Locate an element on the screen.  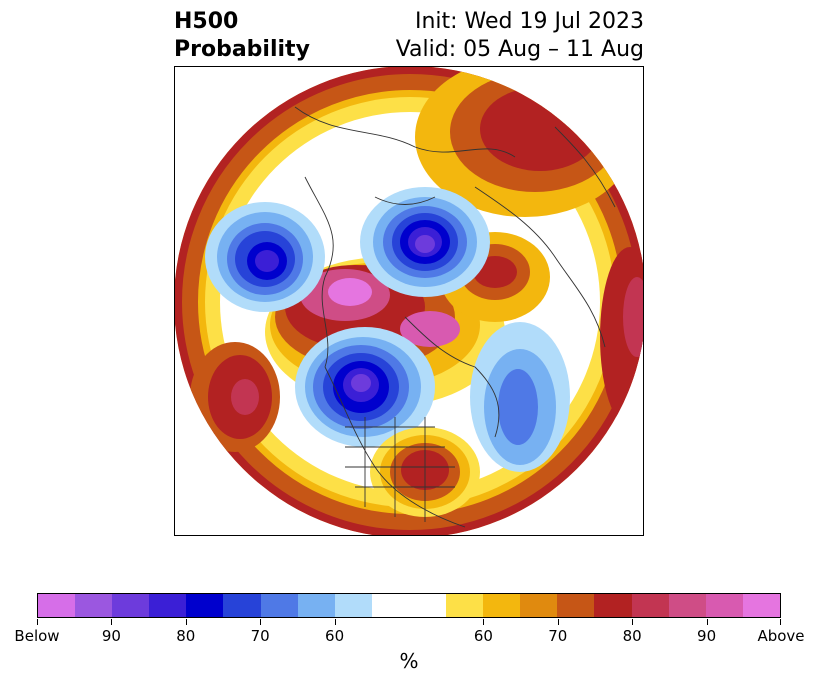
anomaly-east-atlantic is located at coordinates (621, 337).